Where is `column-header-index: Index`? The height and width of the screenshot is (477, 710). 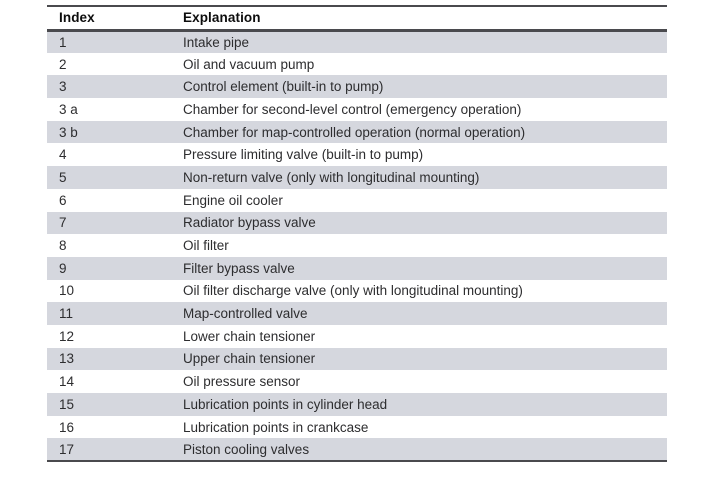
column-header-index: Index is located at coordinates (77, 18).